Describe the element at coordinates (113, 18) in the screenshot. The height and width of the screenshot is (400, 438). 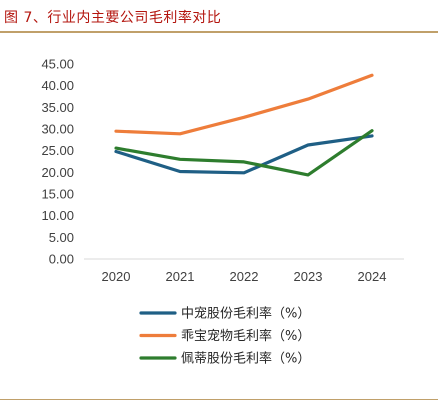
I see `figure-title: 图 7、行业内主要公司毛利率对比` at that location.